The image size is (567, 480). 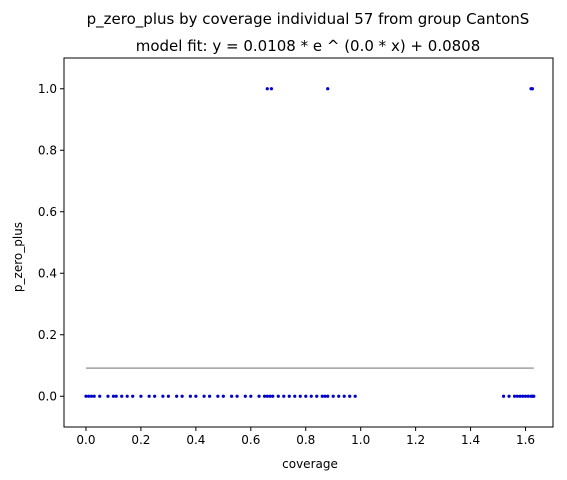 What do you see at coordinates (85, 440) in the screenshot?
I see `x-tick-label: 0.0` at bounding box center [85, 440].